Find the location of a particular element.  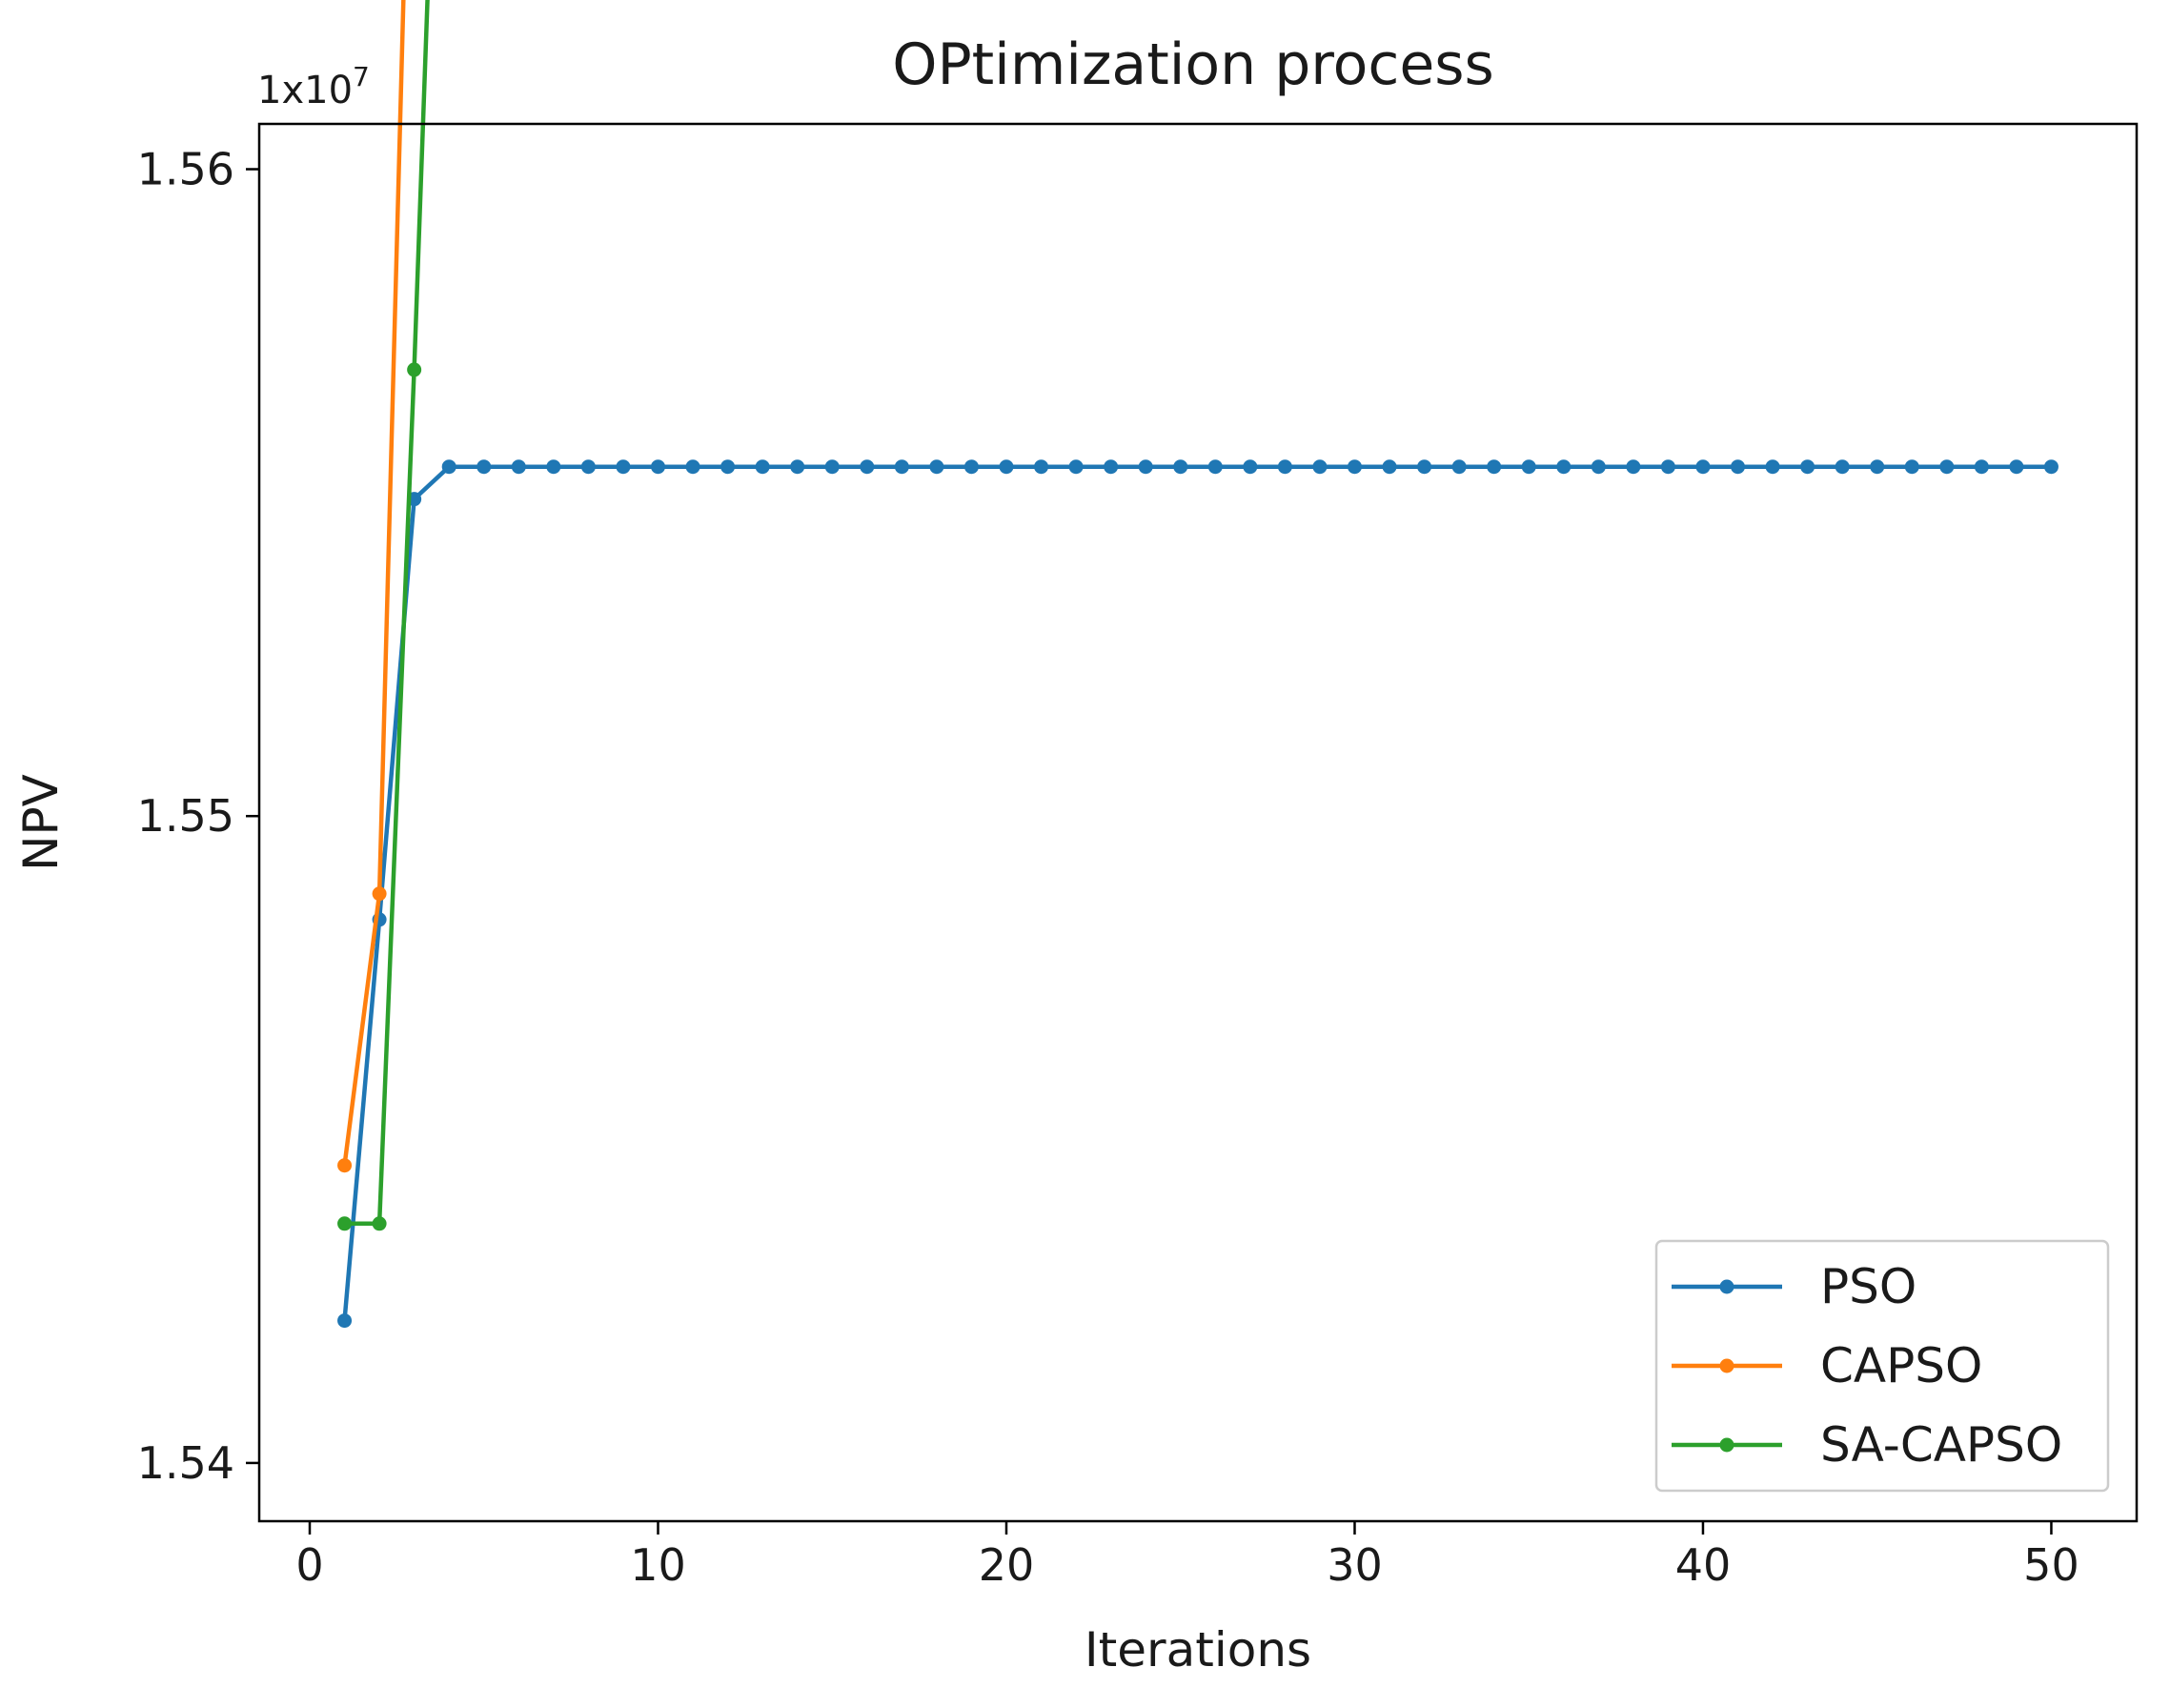

x-tick-label: 50 is located at coordinates (2051, 1565).